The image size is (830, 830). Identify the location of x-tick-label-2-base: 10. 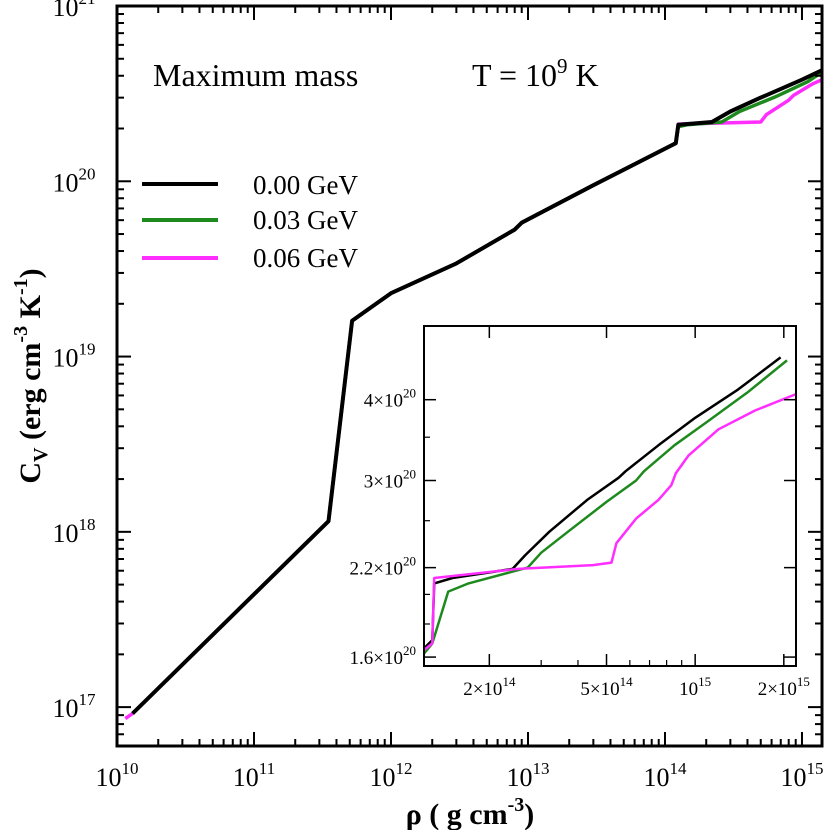
(382, 777).